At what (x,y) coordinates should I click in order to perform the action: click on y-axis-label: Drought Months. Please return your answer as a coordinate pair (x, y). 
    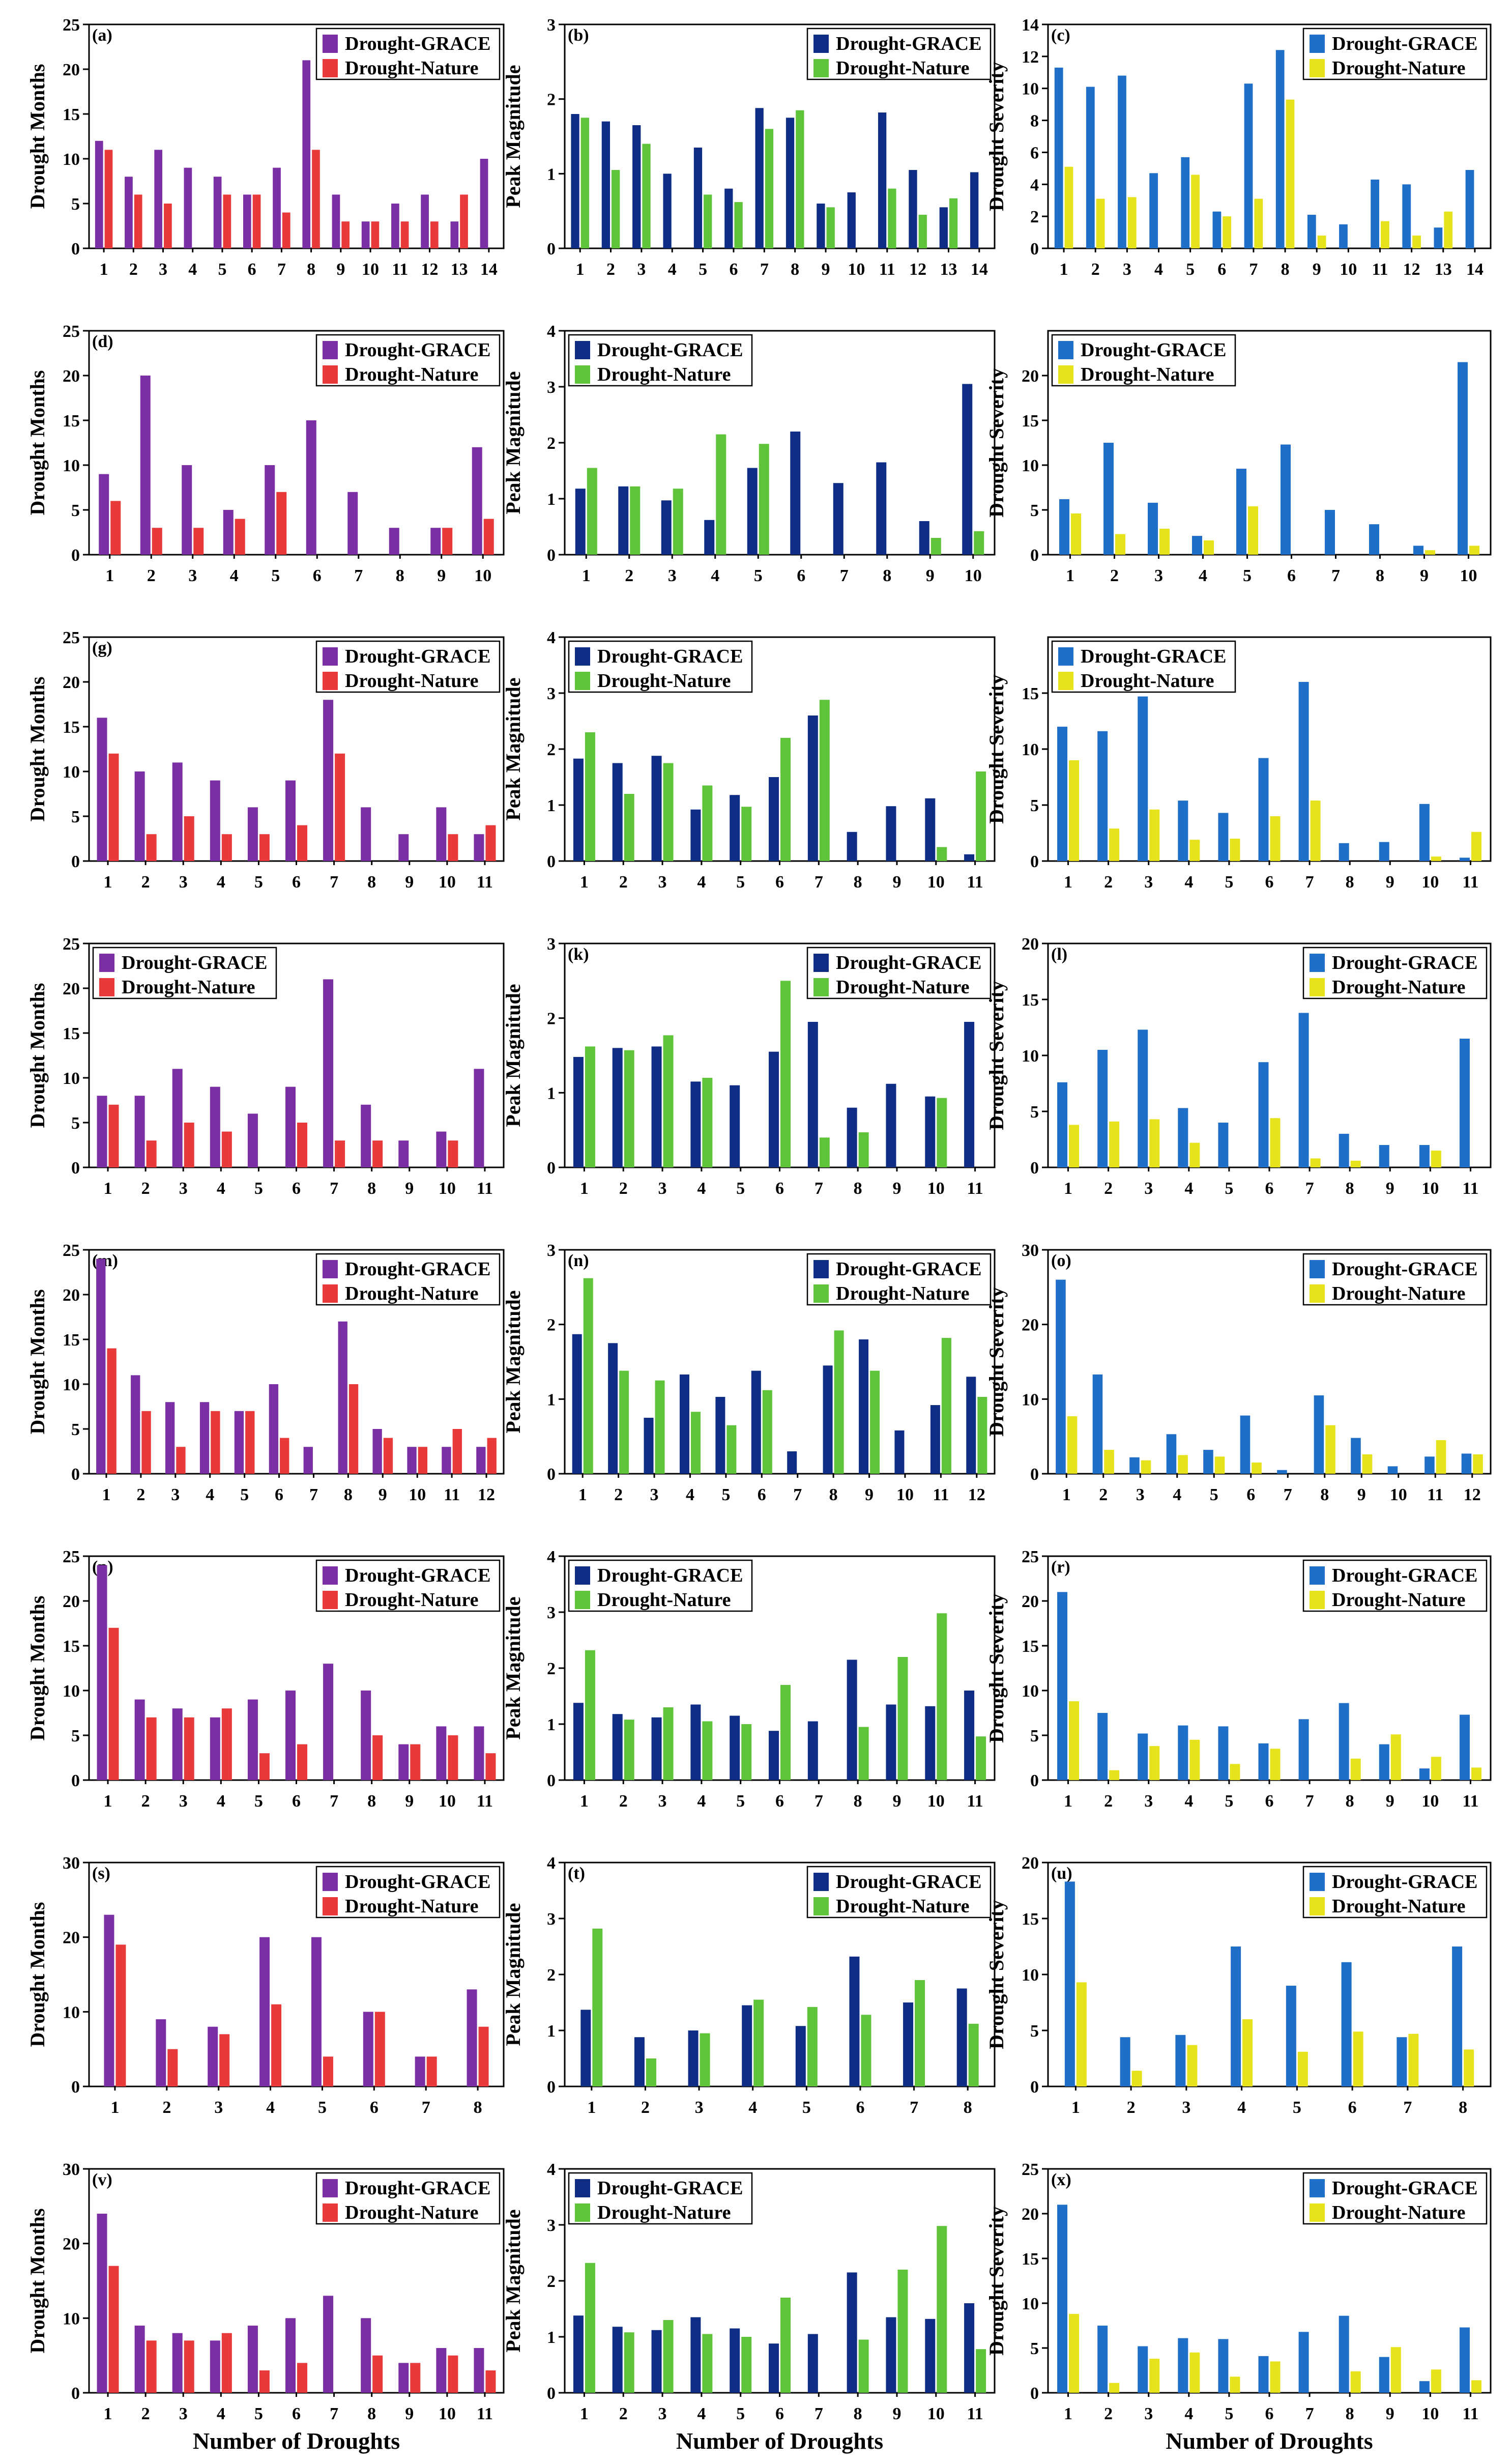
    Looking at the image, I should click on (37, 2281).